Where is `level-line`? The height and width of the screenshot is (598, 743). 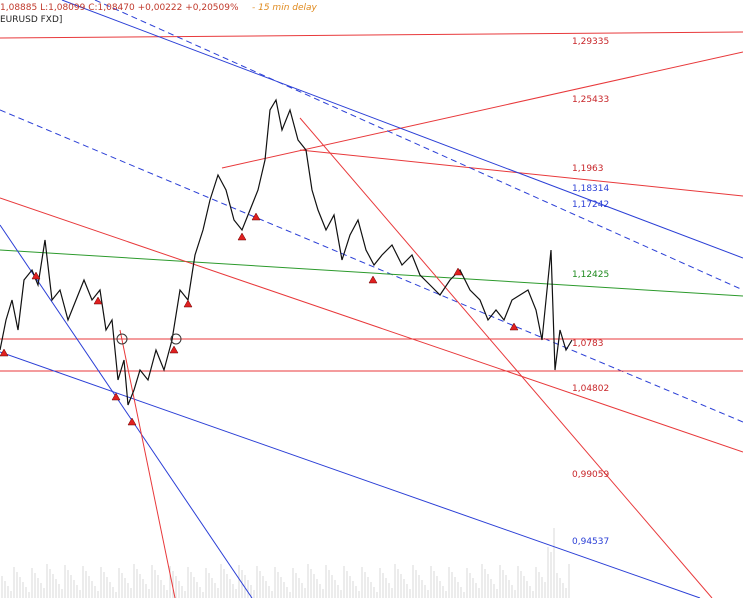
level-line is located at coordinates (371, 35).